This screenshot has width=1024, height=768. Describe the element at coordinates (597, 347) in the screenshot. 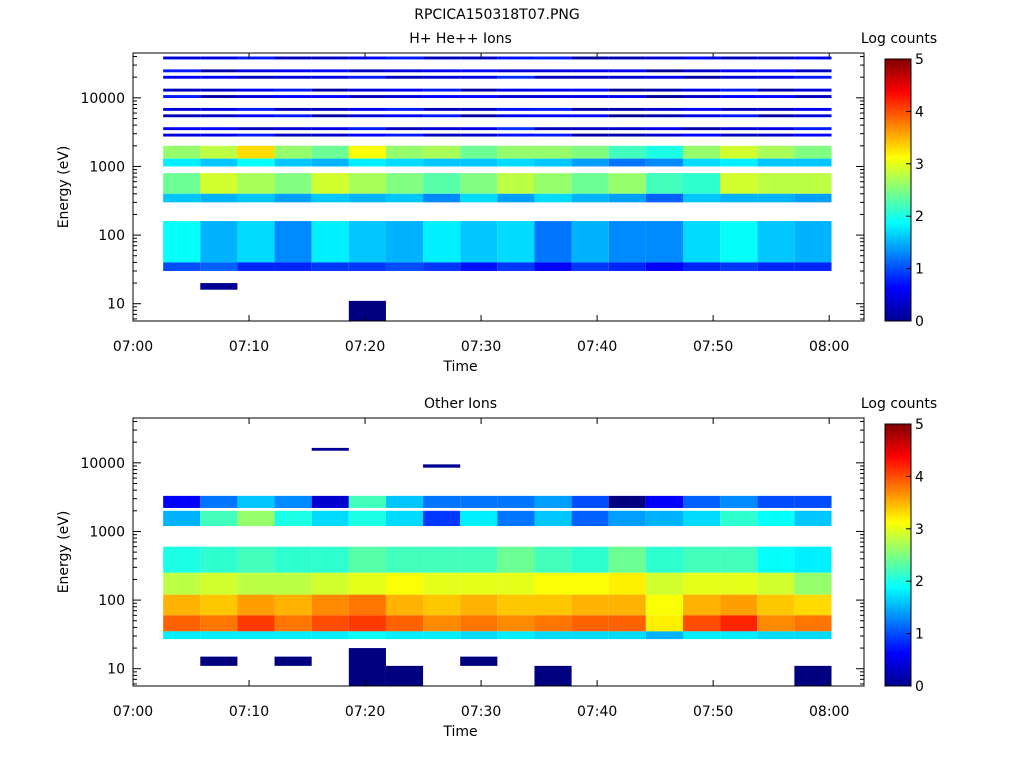

I see `x-tick-label: 07:40` at that location.